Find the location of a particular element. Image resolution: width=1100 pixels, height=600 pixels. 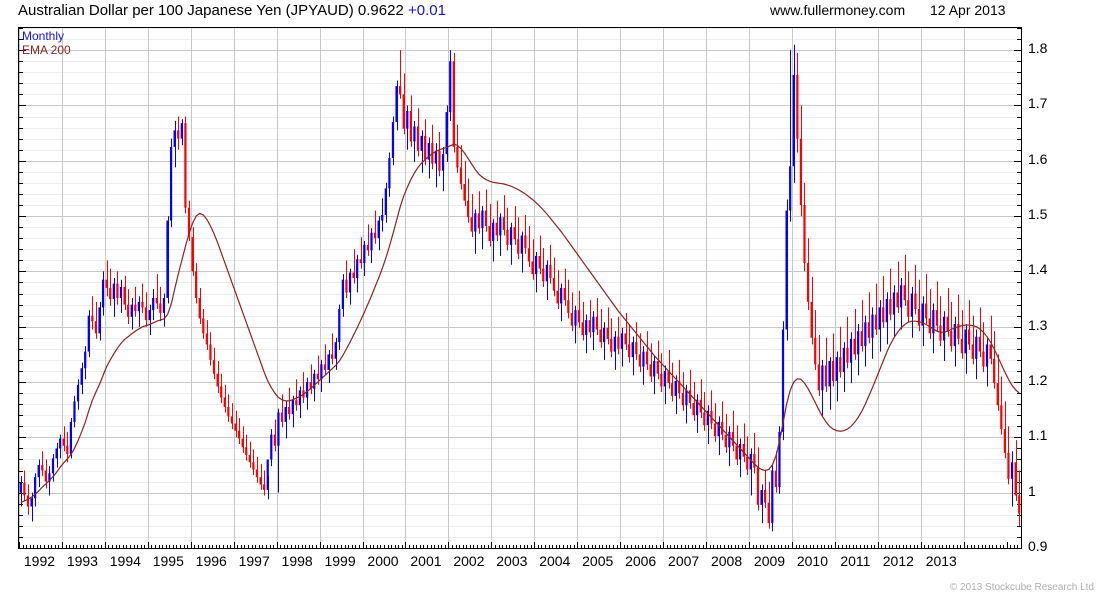

x-axis-tick-label: 1999 is located at coordinates (340, 561).